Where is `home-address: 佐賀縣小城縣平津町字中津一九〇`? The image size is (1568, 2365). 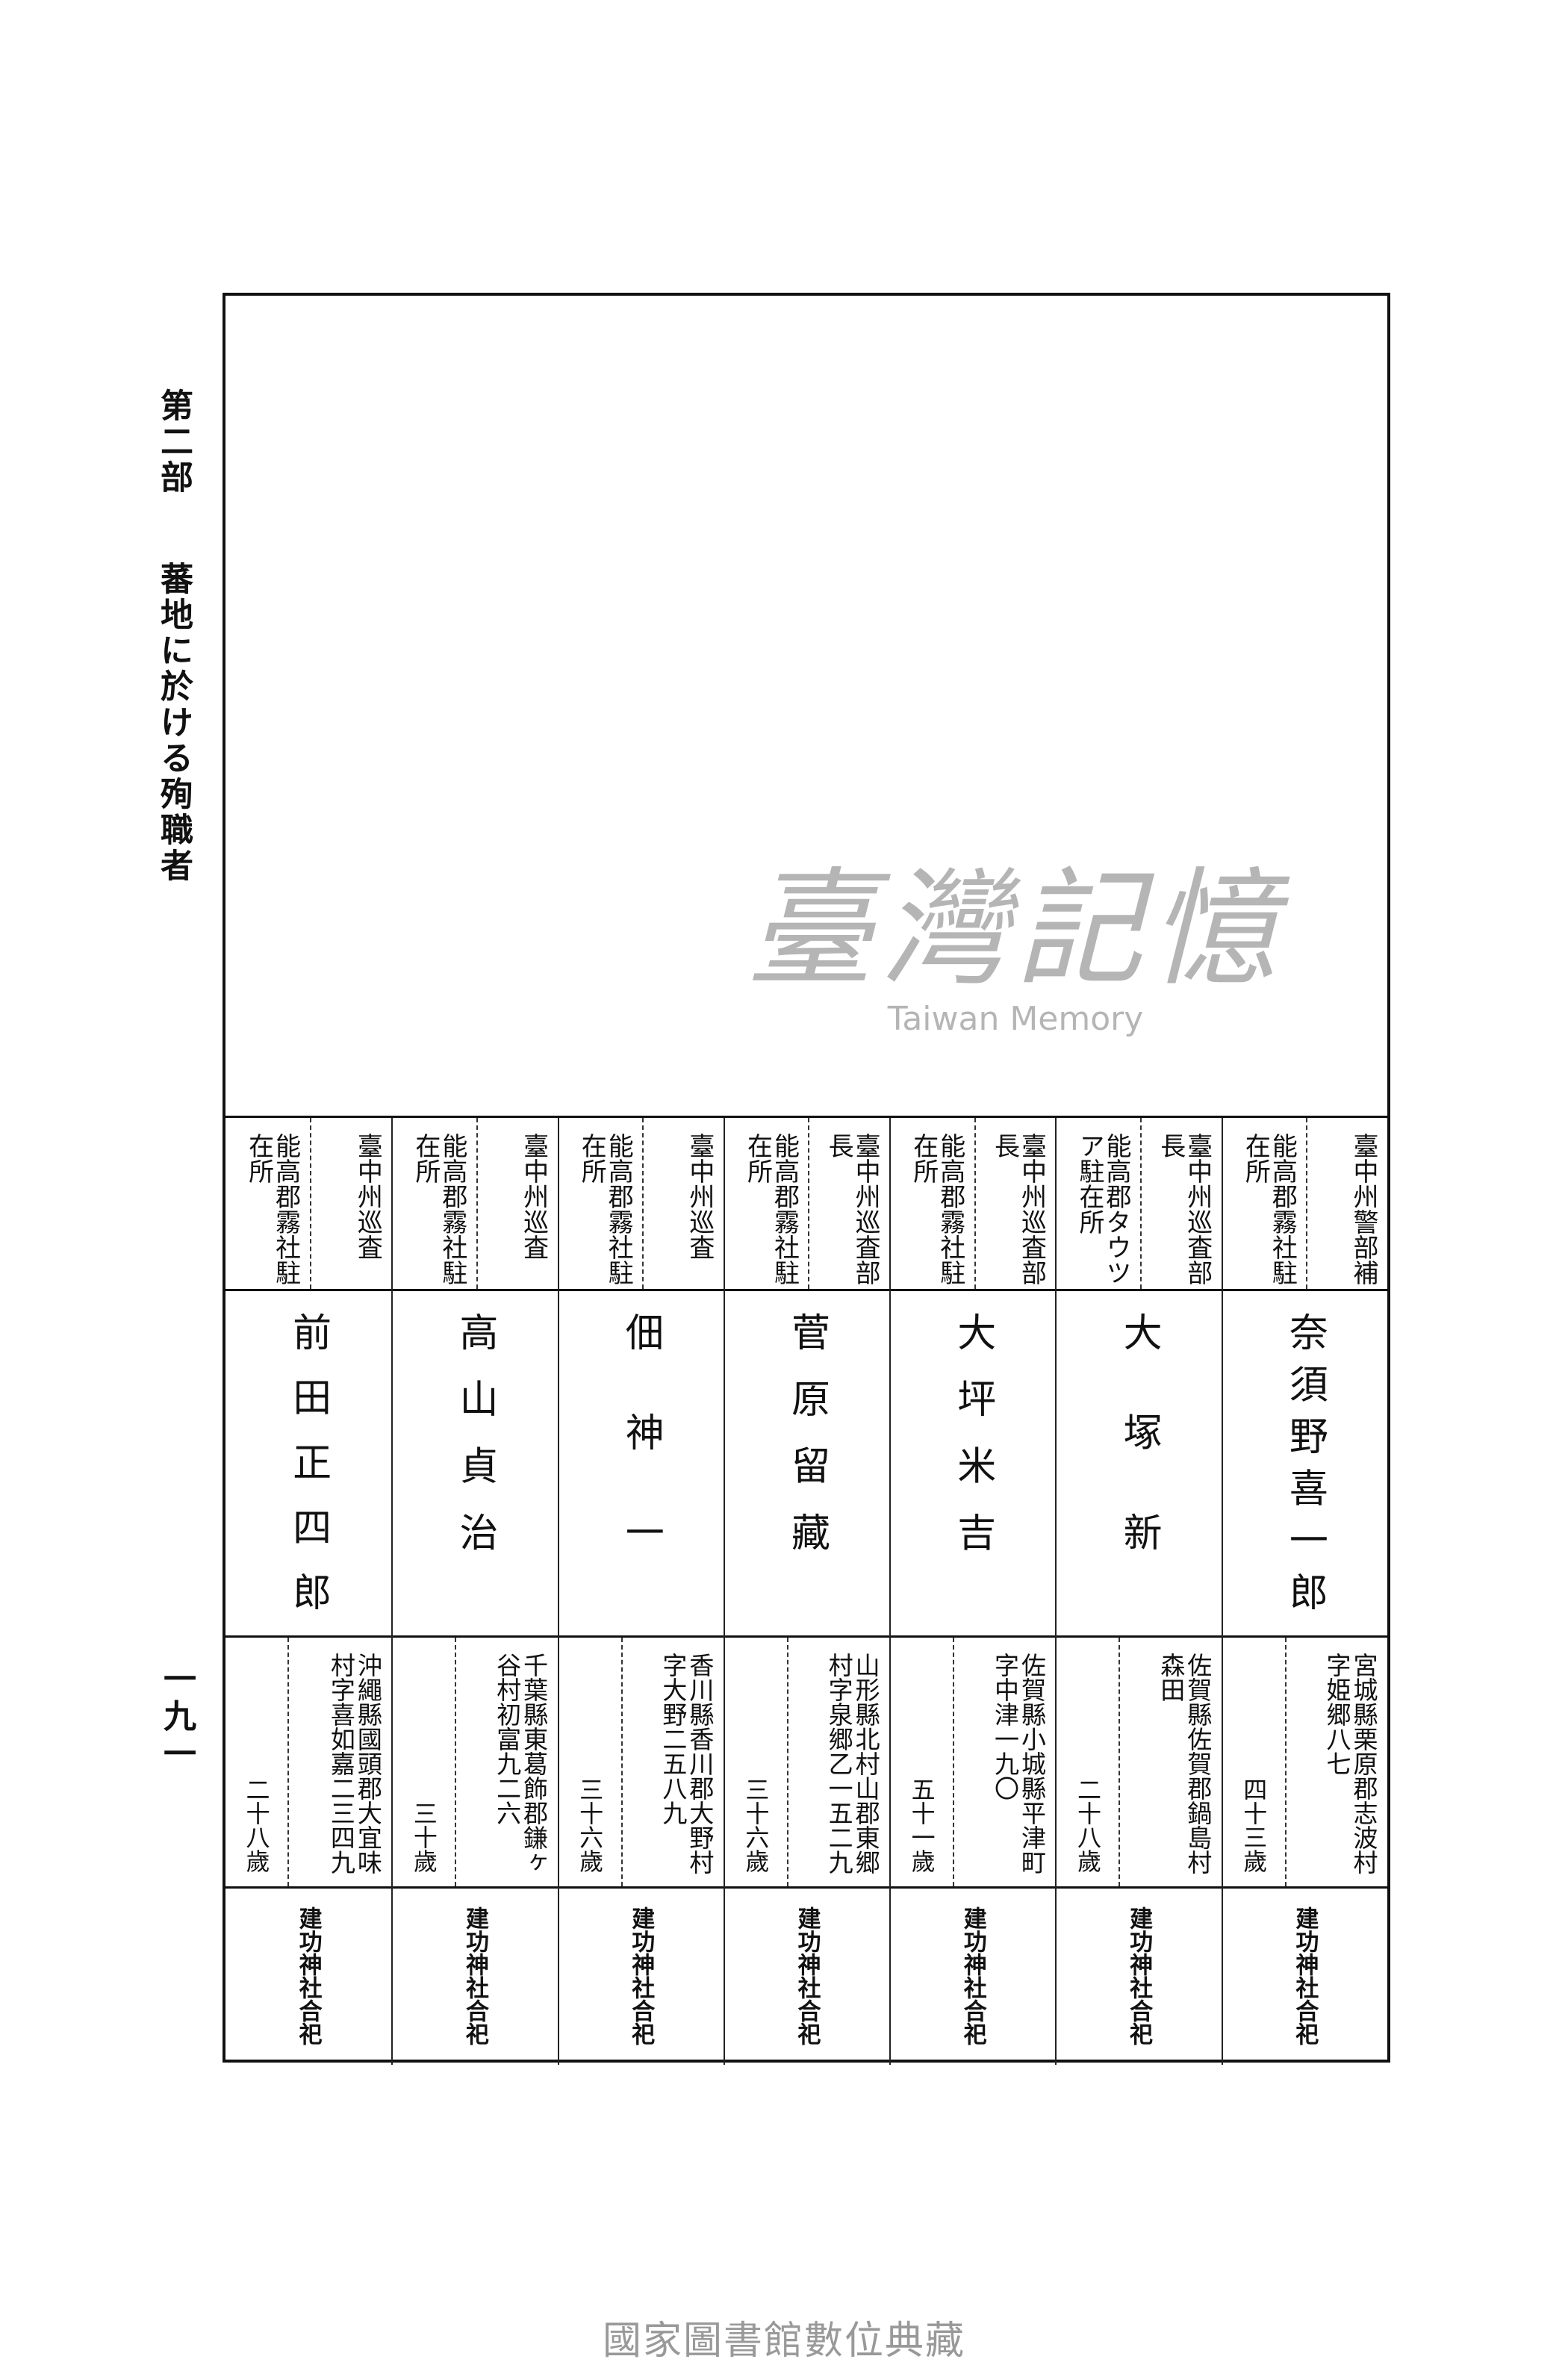 home-address: 佐賀縣小城縣平津町字中津一九〇 is located at coordinates (1004, 1762).